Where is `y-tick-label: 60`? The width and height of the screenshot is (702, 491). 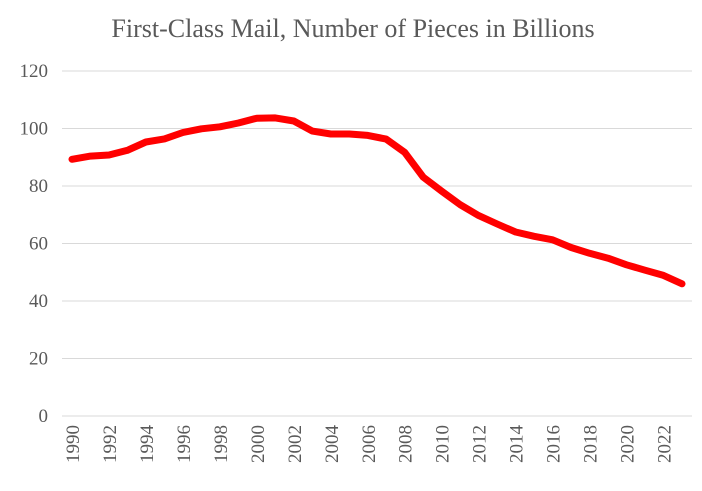 y-tick-label: 60 is located at coordinates (38, 244).